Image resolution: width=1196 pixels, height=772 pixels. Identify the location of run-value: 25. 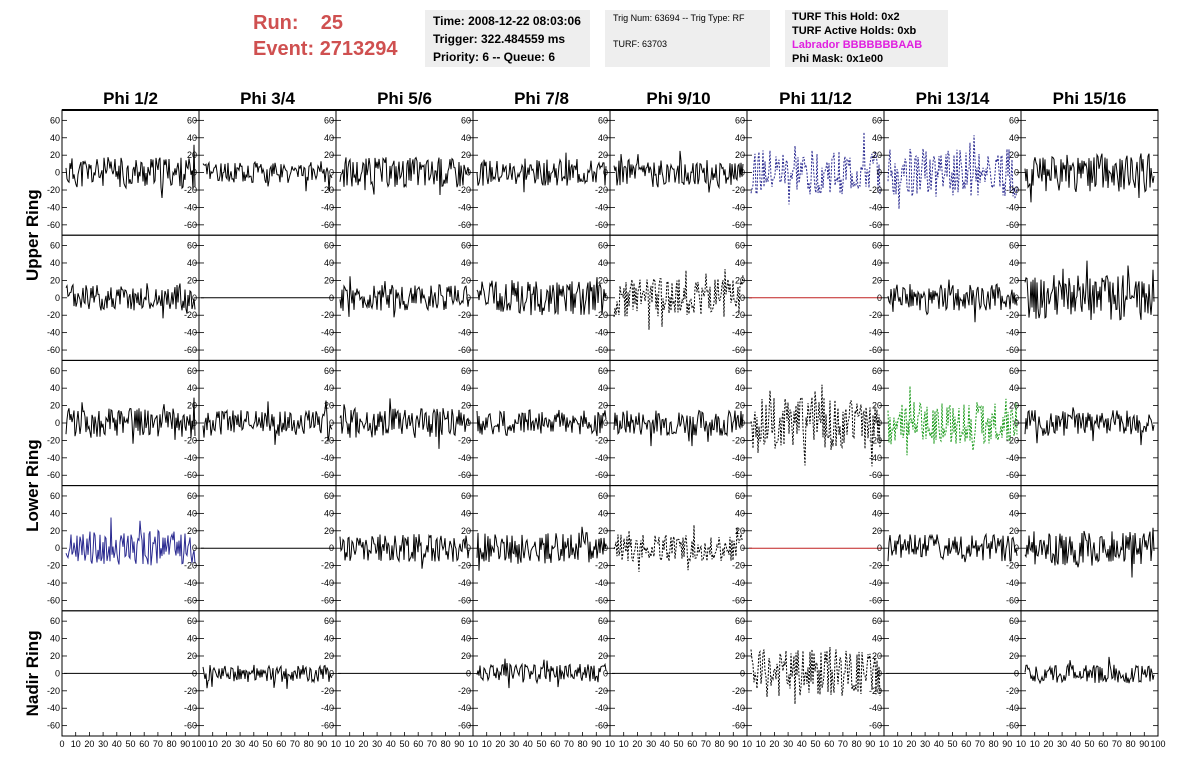
(332, 23).